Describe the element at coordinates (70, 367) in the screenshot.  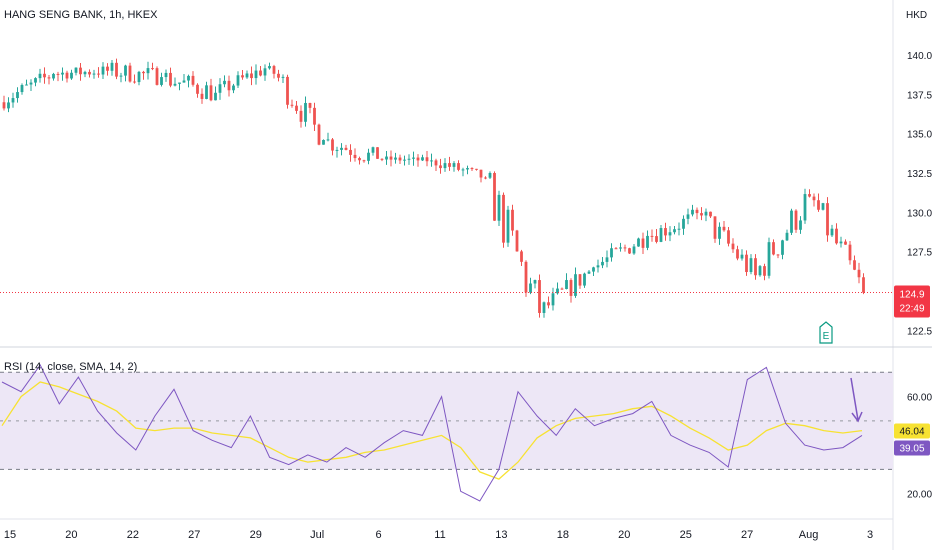
I see `rsi-legend: RSI (14, close, SMA, 14, 2)` at that location.